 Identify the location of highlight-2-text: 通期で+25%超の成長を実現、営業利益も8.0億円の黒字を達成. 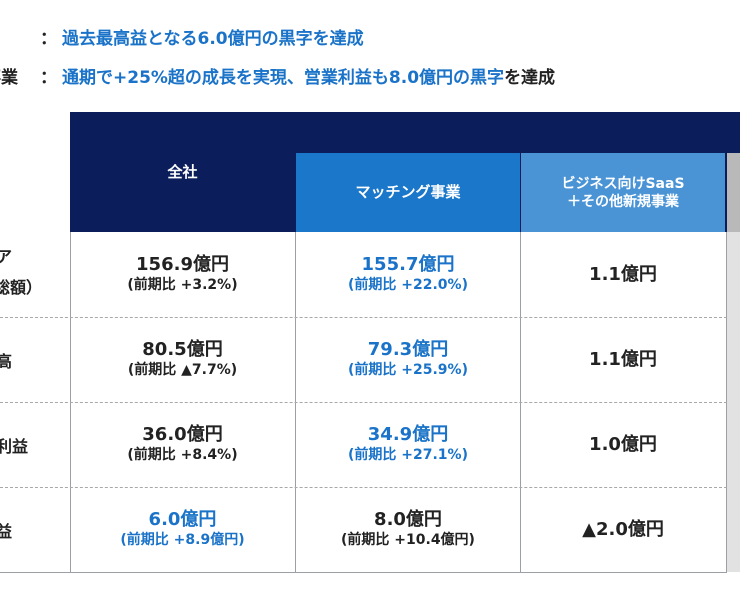
(308, 75).